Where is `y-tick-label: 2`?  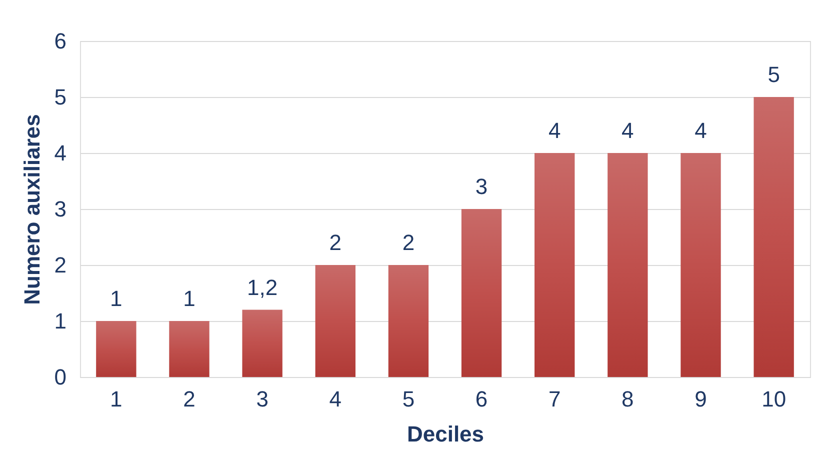 y-tick-label: 2 is located at coordinates (60, 265).